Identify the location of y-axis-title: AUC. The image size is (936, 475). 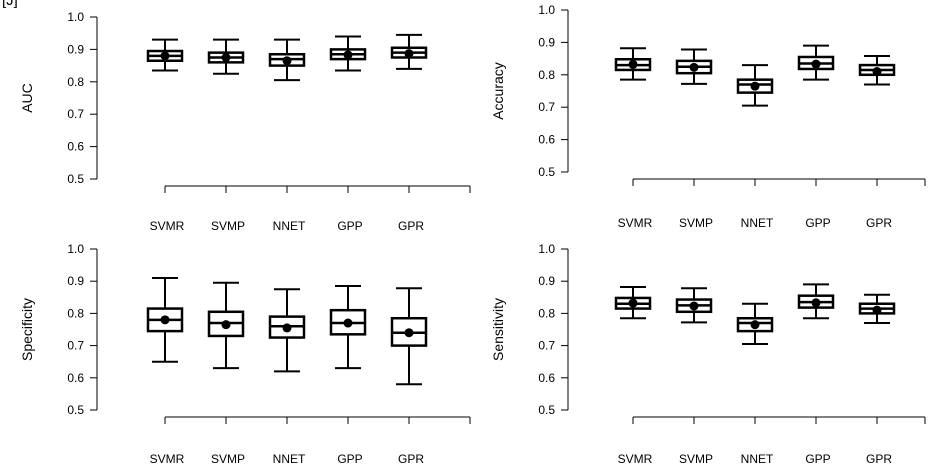
(27, 98).